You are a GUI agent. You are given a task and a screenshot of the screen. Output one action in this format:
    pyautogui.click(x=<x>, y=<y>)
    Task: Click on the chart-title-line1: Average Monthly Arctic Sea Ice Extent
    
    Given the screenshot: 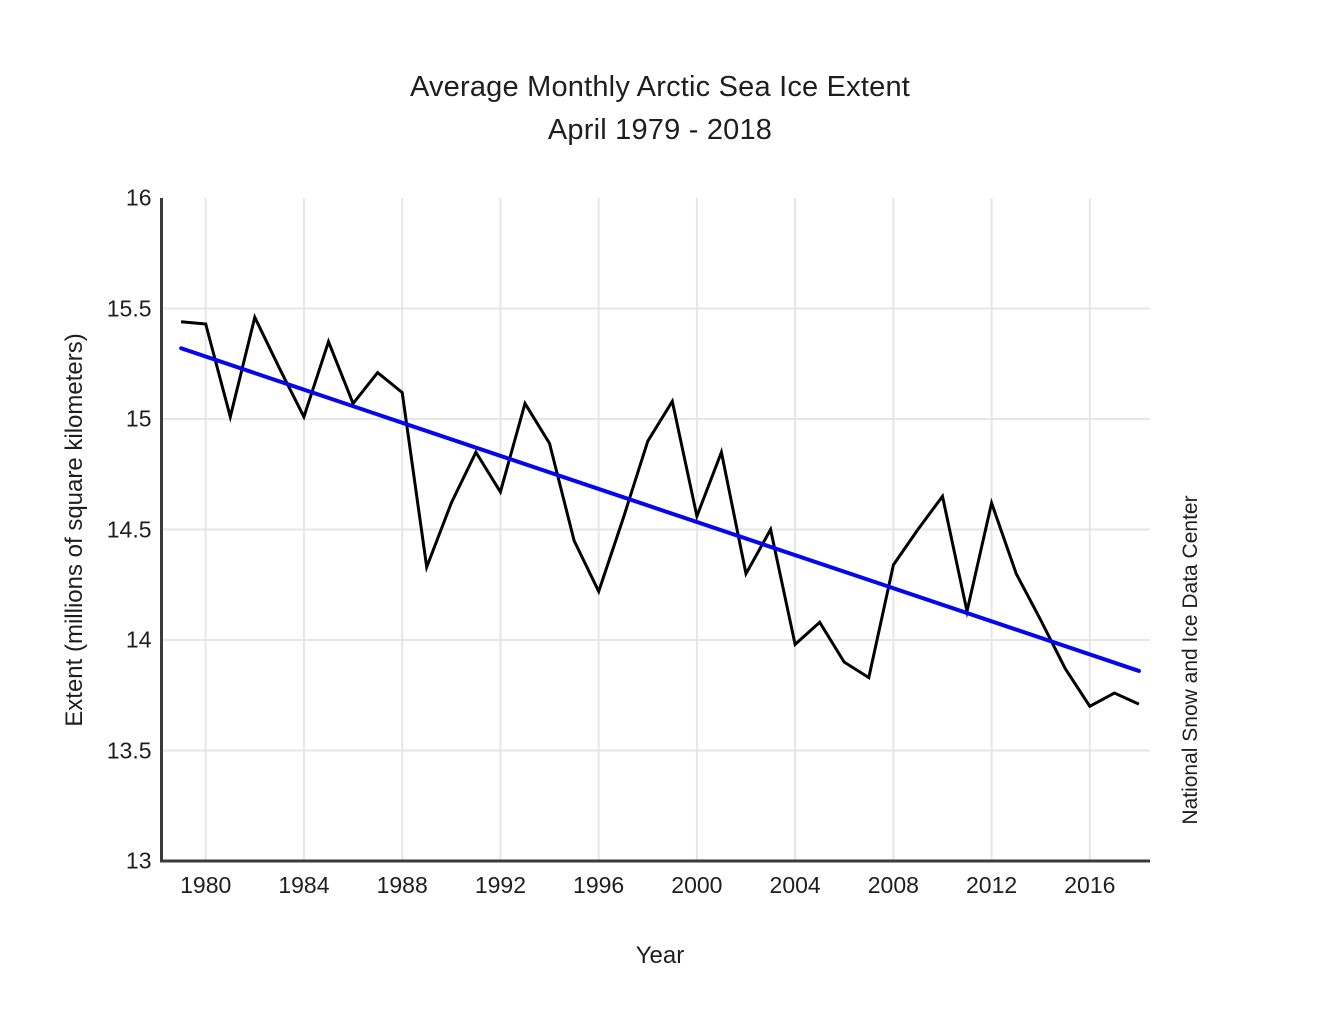 What is the action you would take?
    pyautogui.click(x=660, y=87)
    